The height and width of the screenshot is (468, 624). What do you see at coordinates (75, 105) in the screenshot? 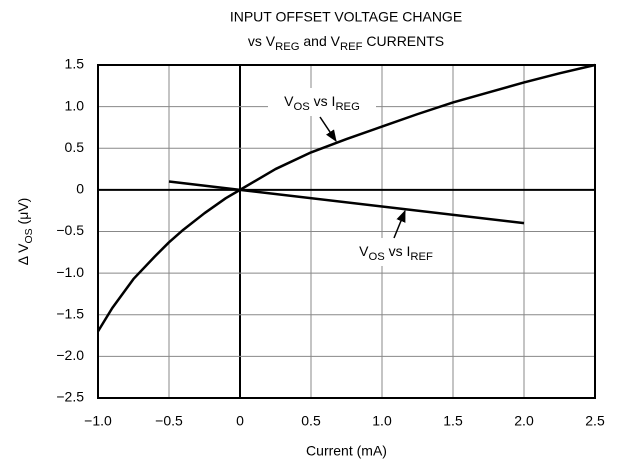
I see `y-tick-label: 1.0` at bounding box center [75, 105].